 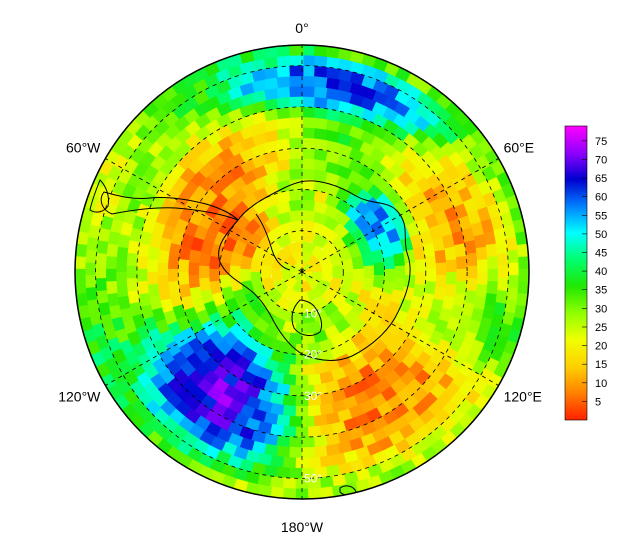 I want to click on colorbar: 5 10 15 20 25 30 35 40 45 50 55 60 65 70 75, so click(x=585, y=273).